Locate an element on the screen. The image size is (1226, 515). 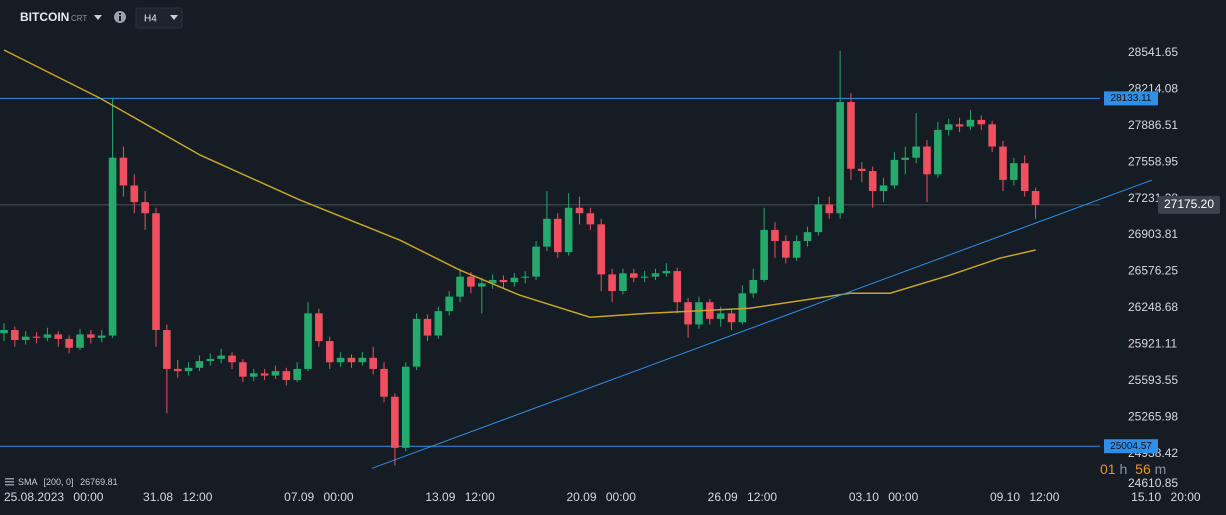
market: CRT is located at coordinates (79, 18).